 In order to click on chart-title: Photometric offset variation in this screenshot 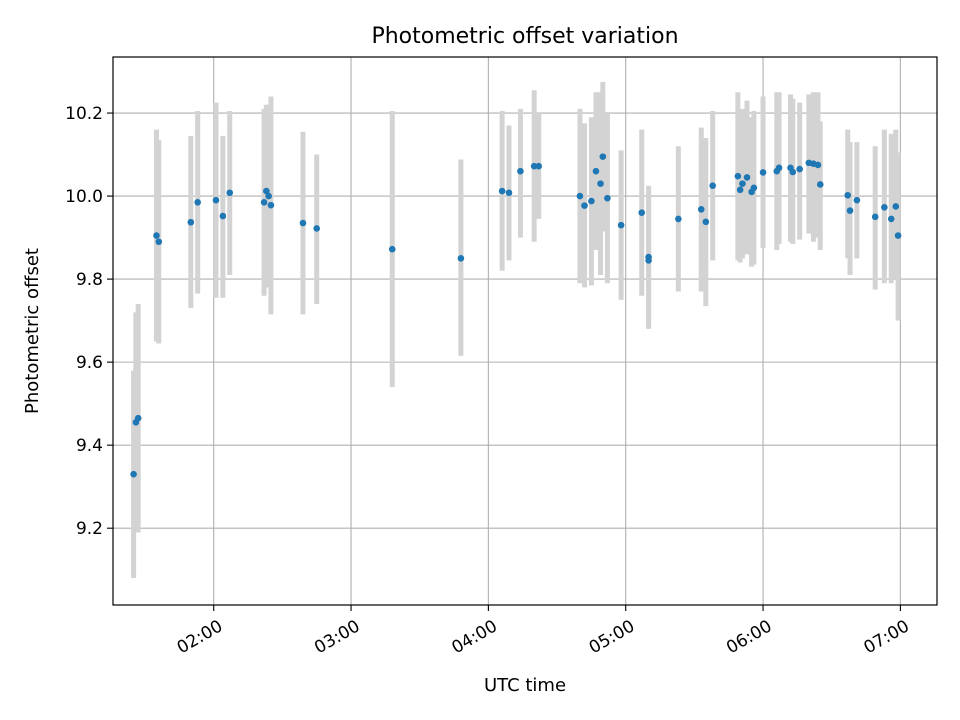, I will do `click(524, 36)`.